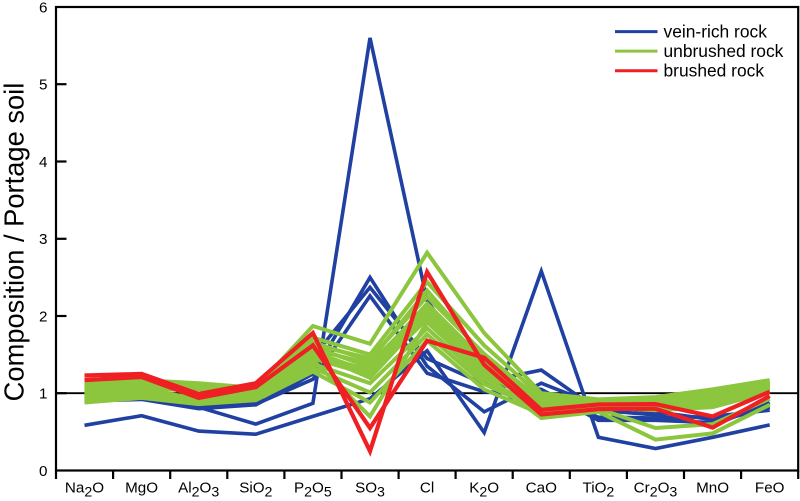 Image resolution: width=800 pixels, height=501 pixels. Describe the element at coordinates (43, 8) in the screenshot. I see `svg-text: 6` at that location.